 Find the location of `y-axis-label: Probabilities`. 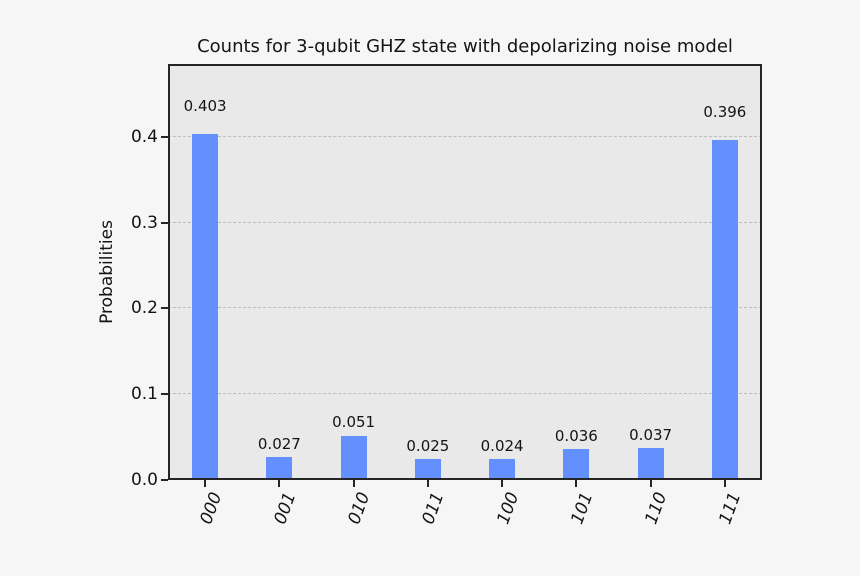

y-axis-label: Probabilities is located at coordinates (107, 272).